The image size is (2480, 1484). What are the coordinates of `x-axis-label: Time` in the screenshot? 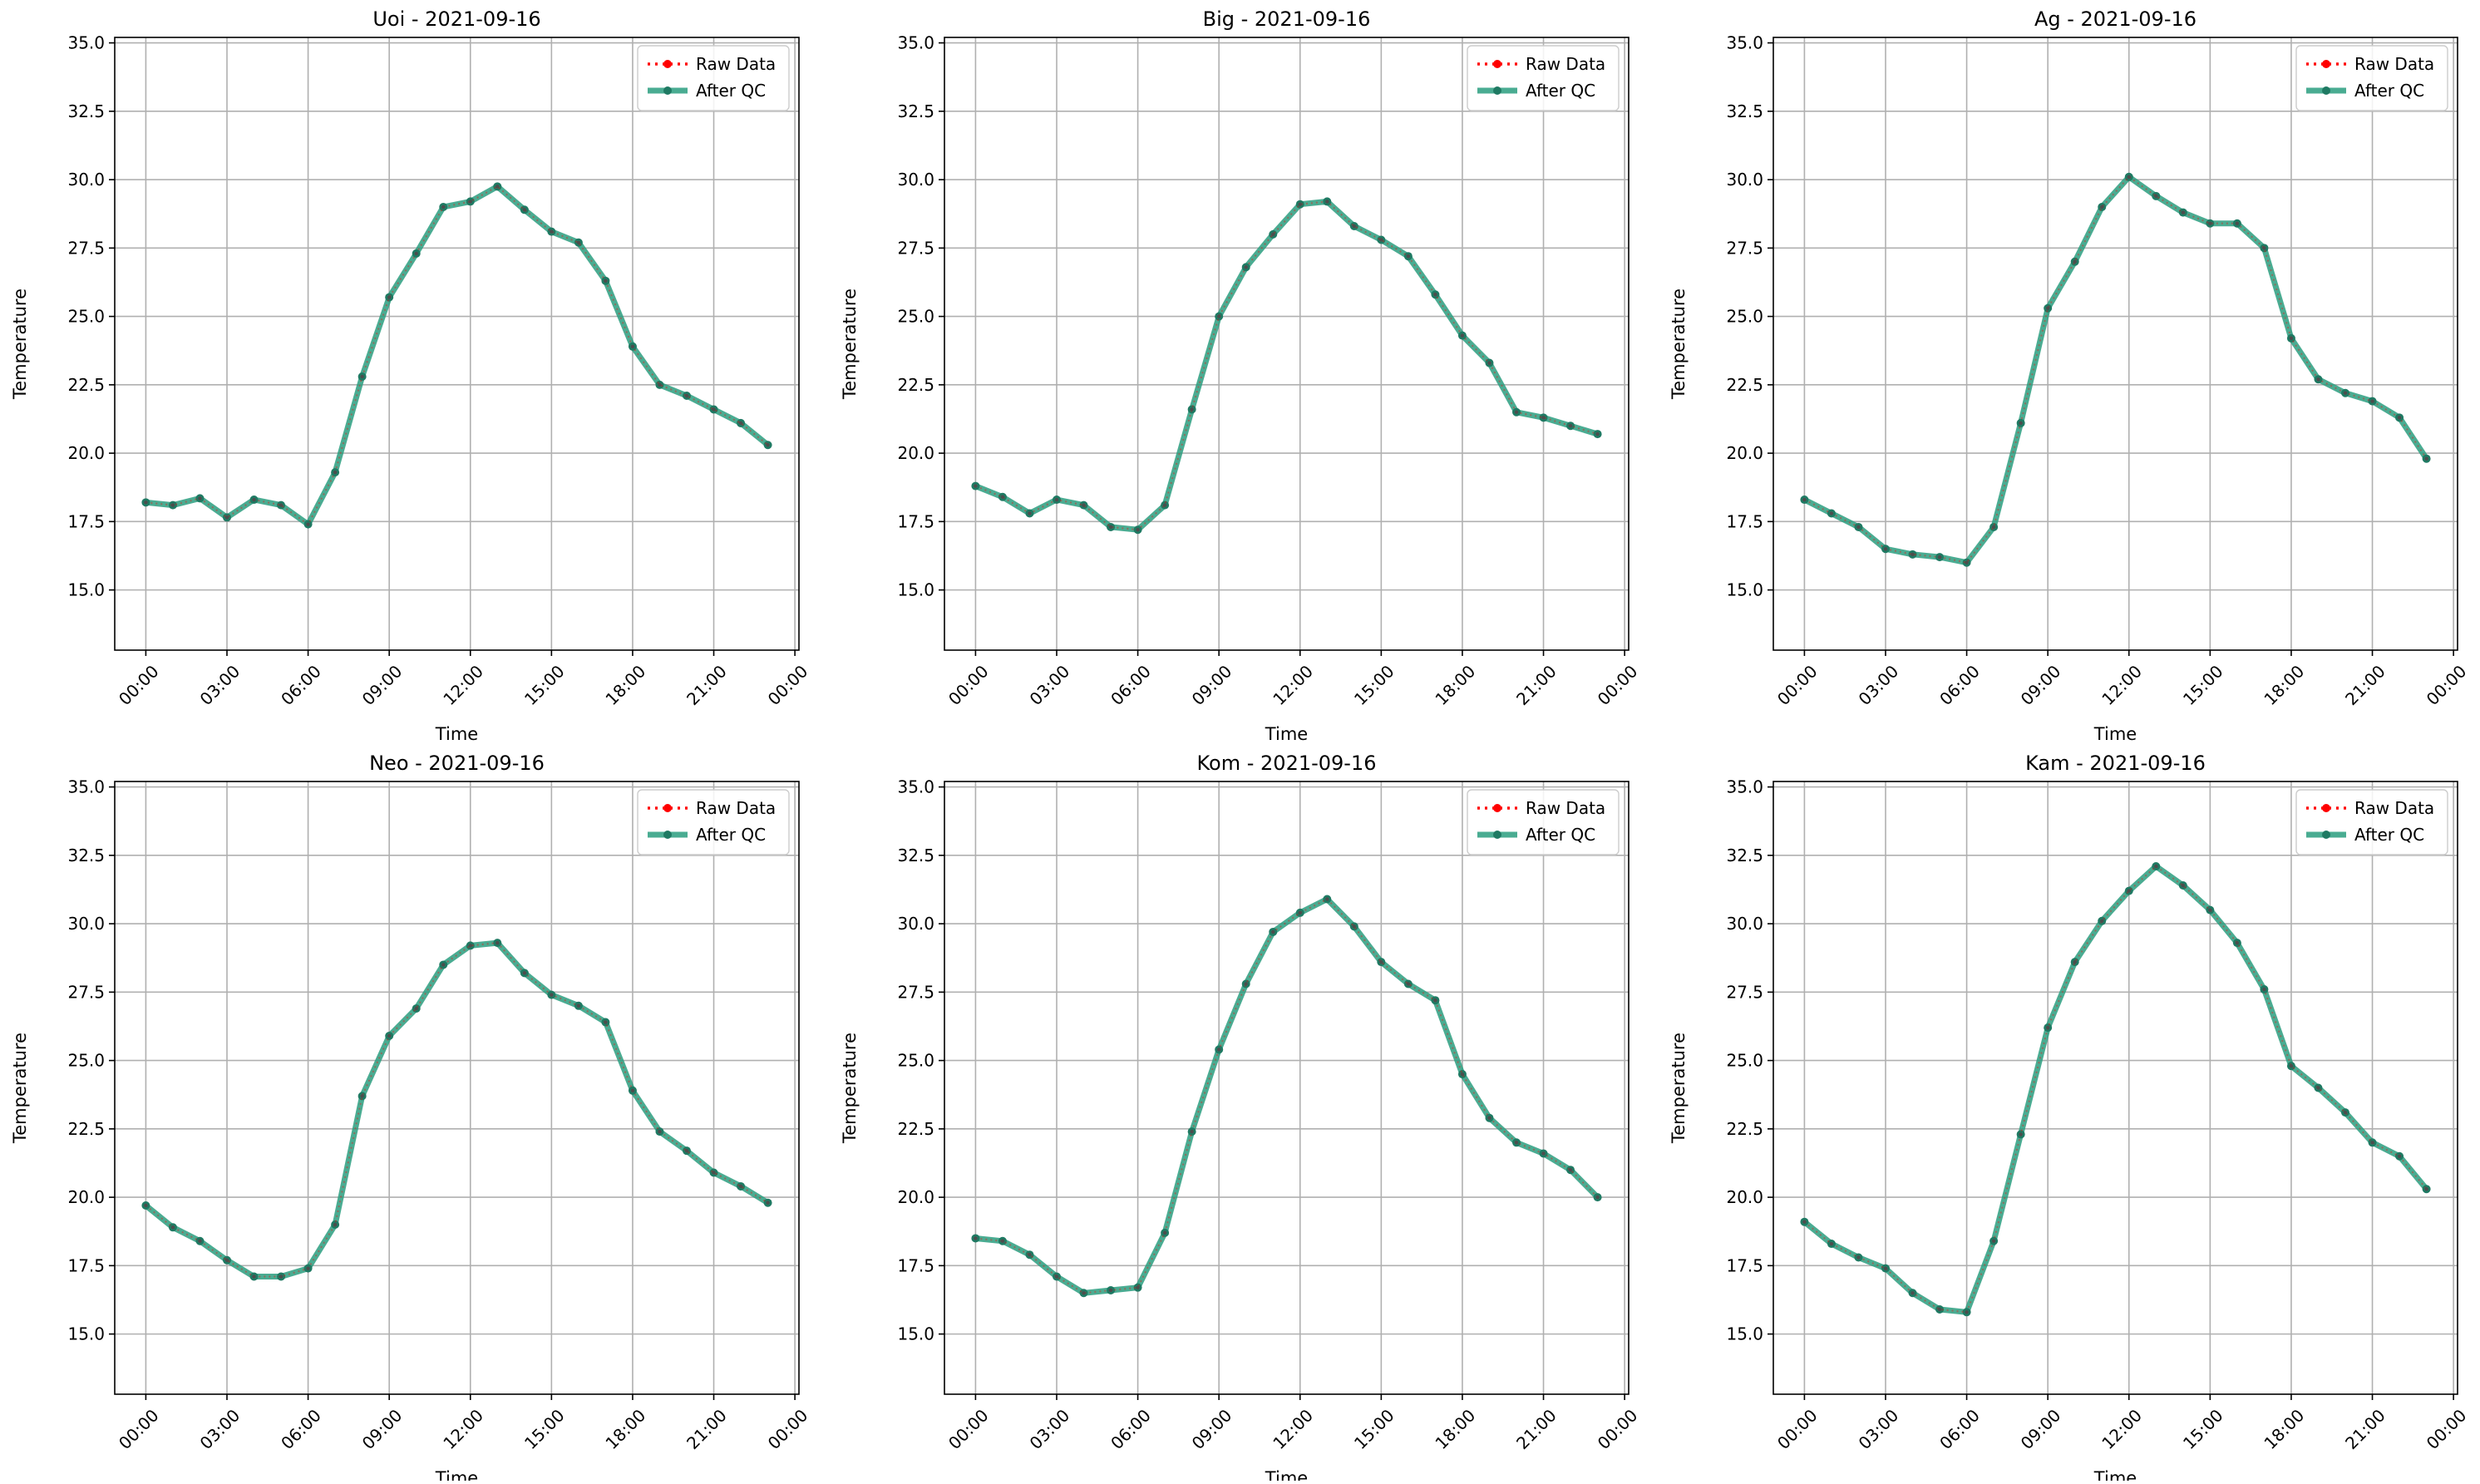 It's located at (2115, 1474).